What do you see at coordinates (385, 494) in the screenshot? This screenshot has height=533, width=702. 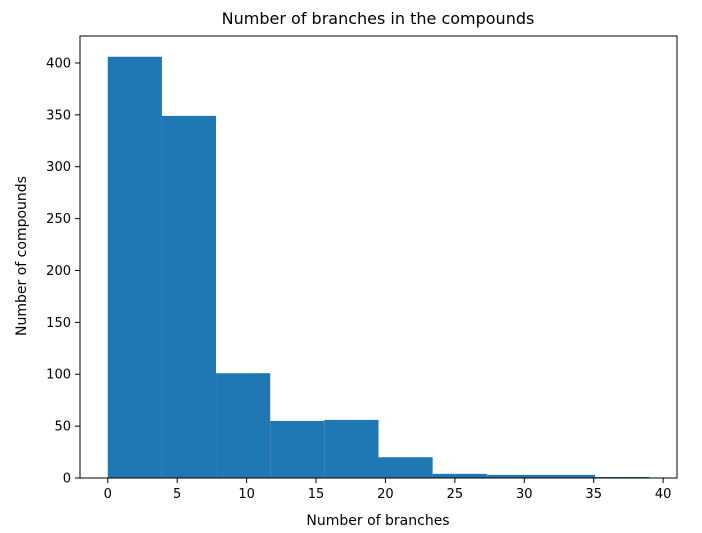 I see `x-tick-label: 20` at bounding box center [385, 494].